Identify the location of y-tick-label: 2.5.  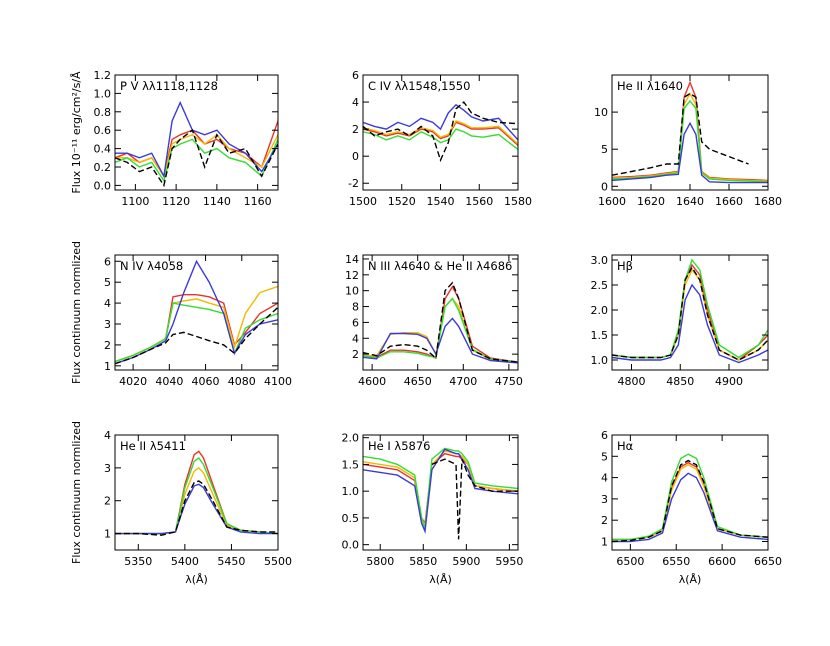
(600, 285).